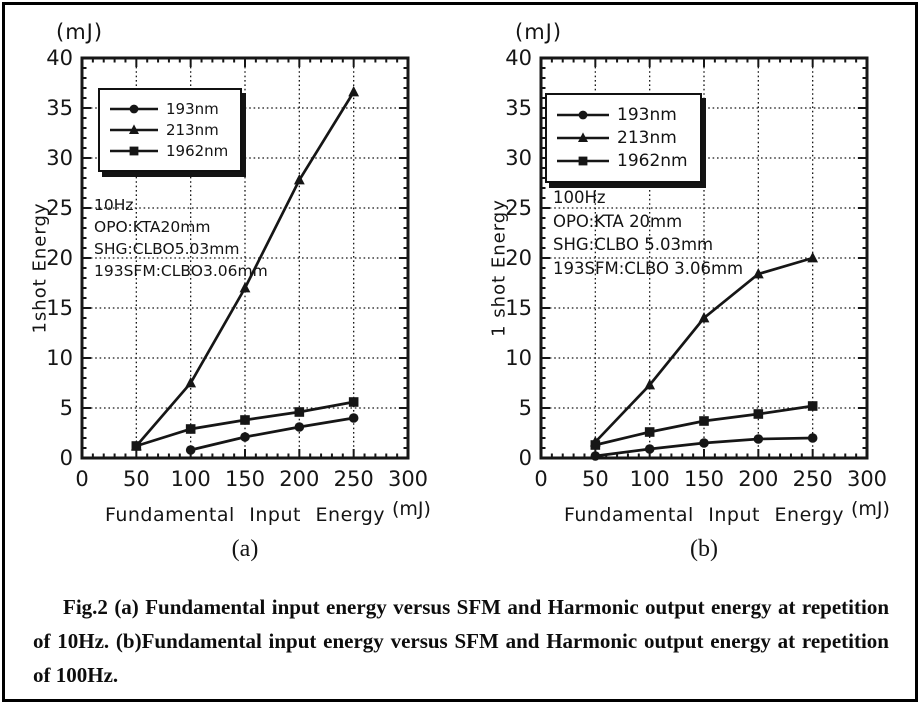 The height and width of the screenshot is (704, 920). I want to click on x-tick-labels: 0 50 100 150 200 250 300, so click(710, 479).